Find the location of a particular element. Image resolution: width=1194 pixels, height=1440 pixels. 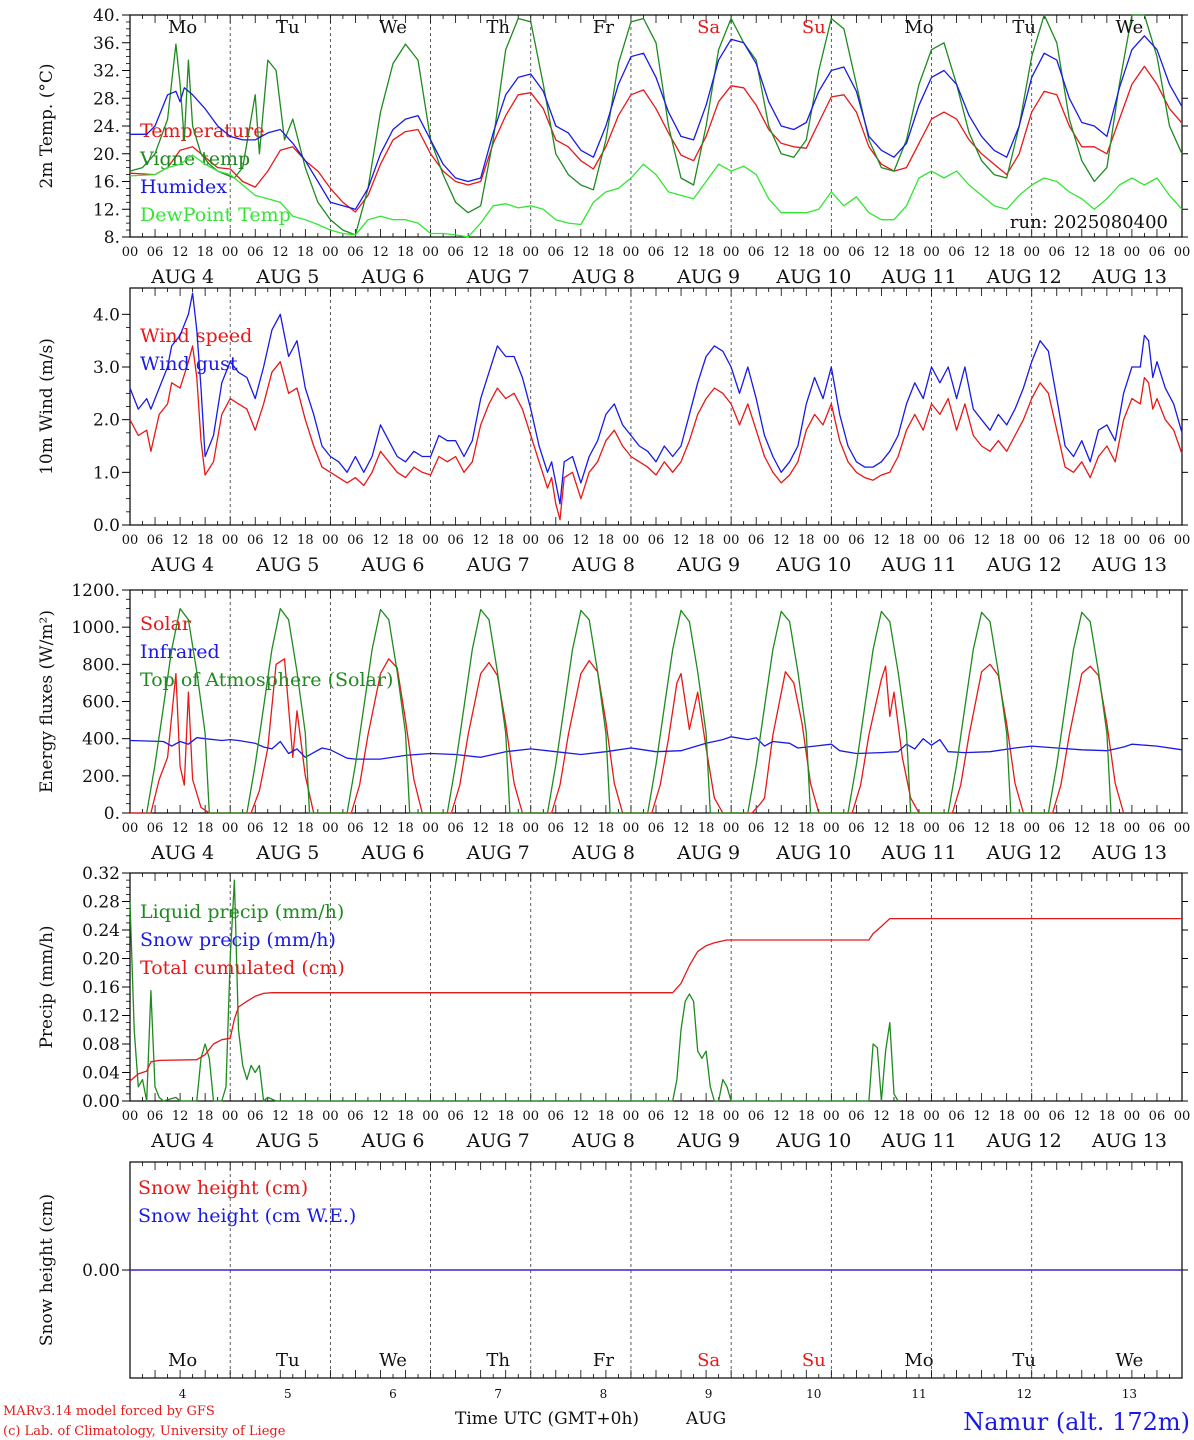

time-axis-label: Time UTC (GMT+0h) is located at coordinates (547, 1419).